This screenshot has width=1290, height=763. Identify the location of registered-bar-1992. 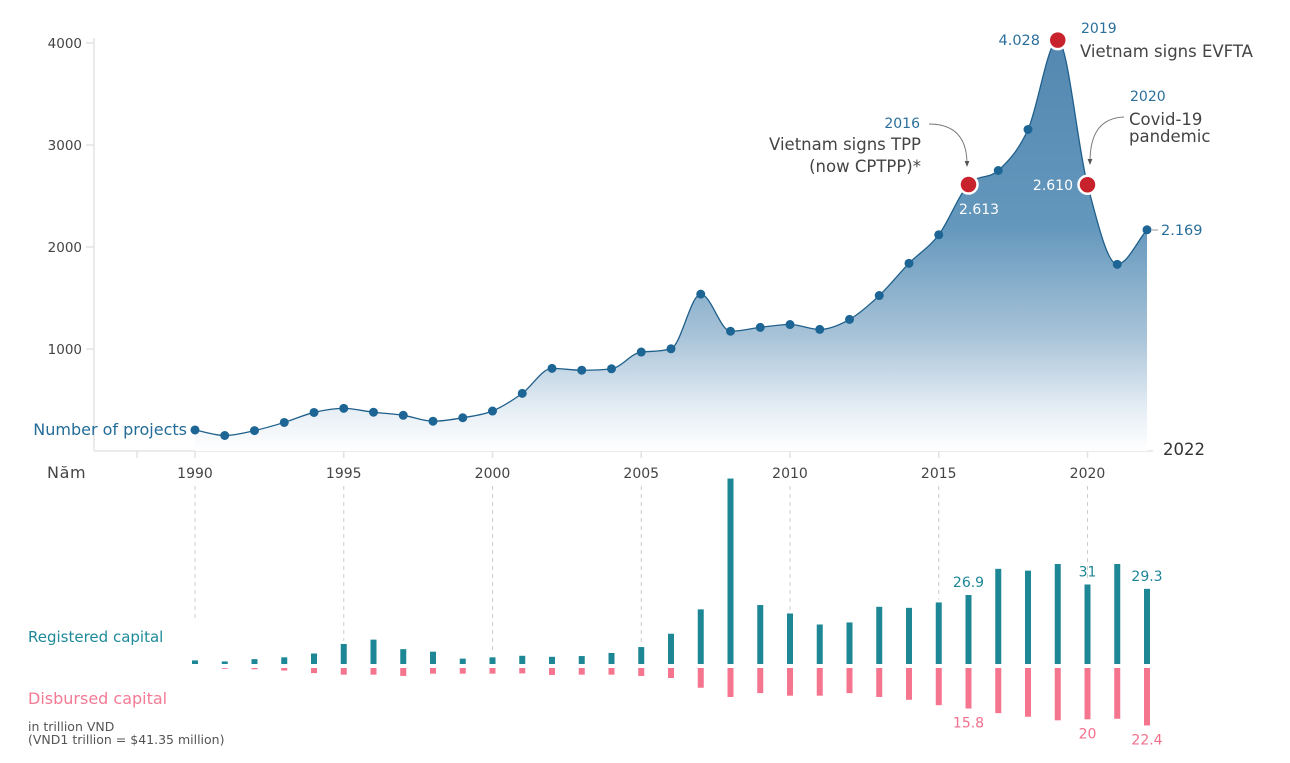
(254, 661).